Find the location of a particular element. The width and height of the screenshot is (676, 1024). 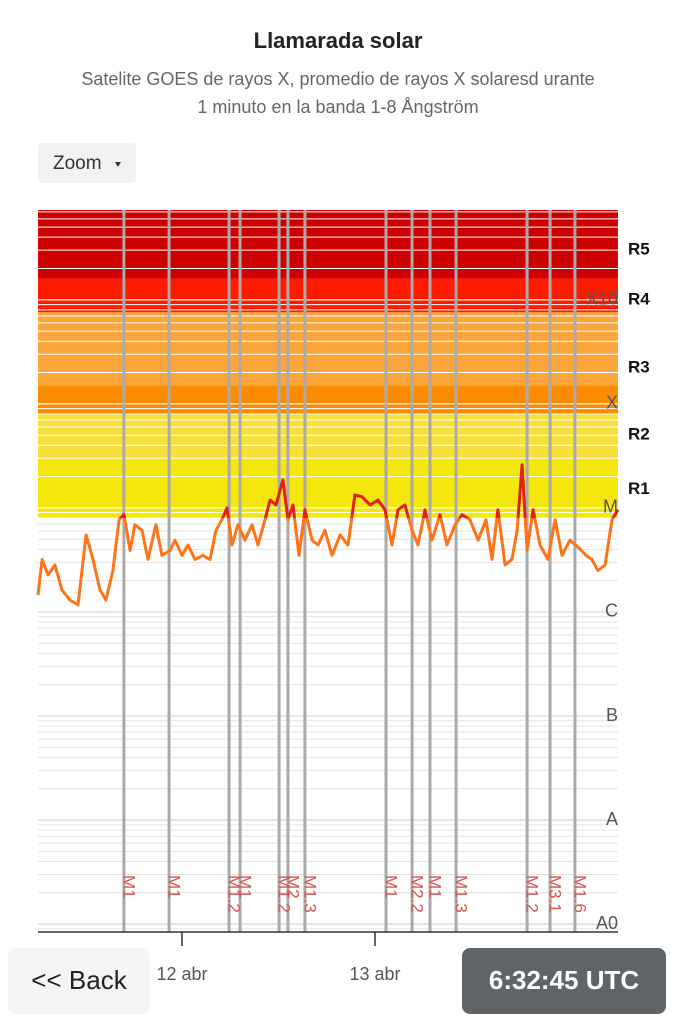

back-button-bg is located at coordinates (79, 981).